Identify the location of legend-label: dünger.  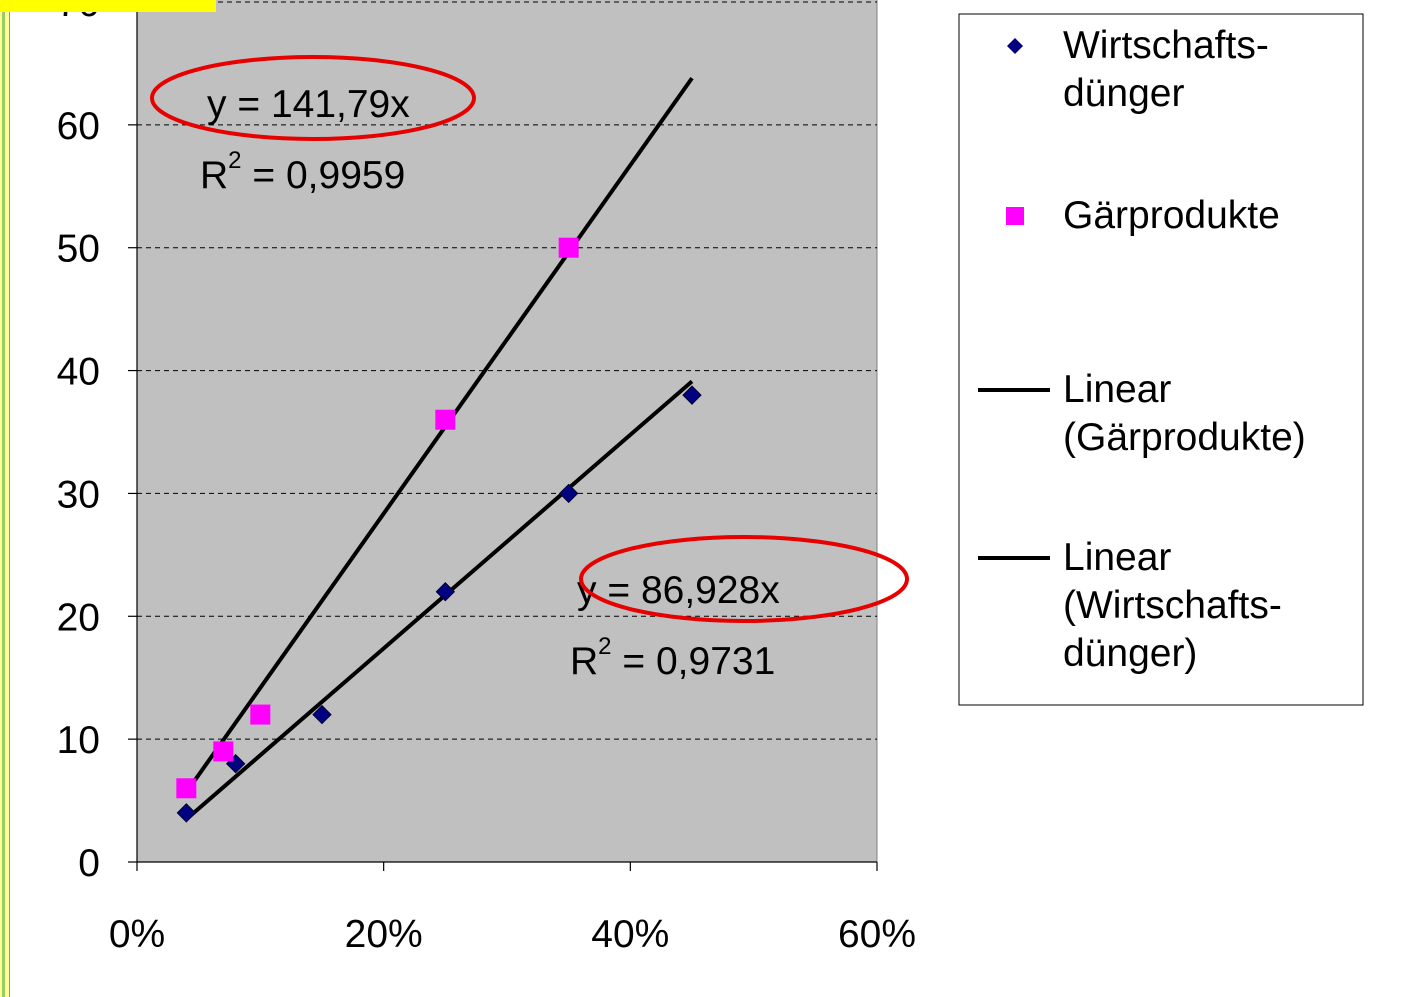
(1123, 93).